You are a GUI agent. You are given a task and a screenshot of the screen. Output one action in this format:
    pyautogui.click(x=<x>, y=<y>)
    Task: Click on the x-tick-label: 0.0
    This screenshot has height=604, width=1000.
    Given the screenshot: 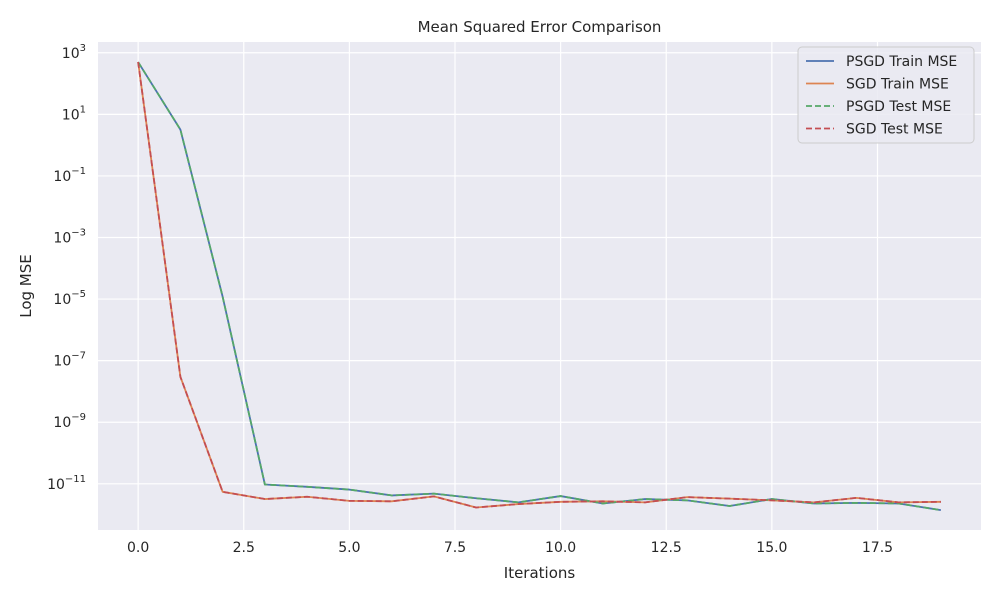 What is the action you would take?
    pyautogui.click(x=138, y=548)
    